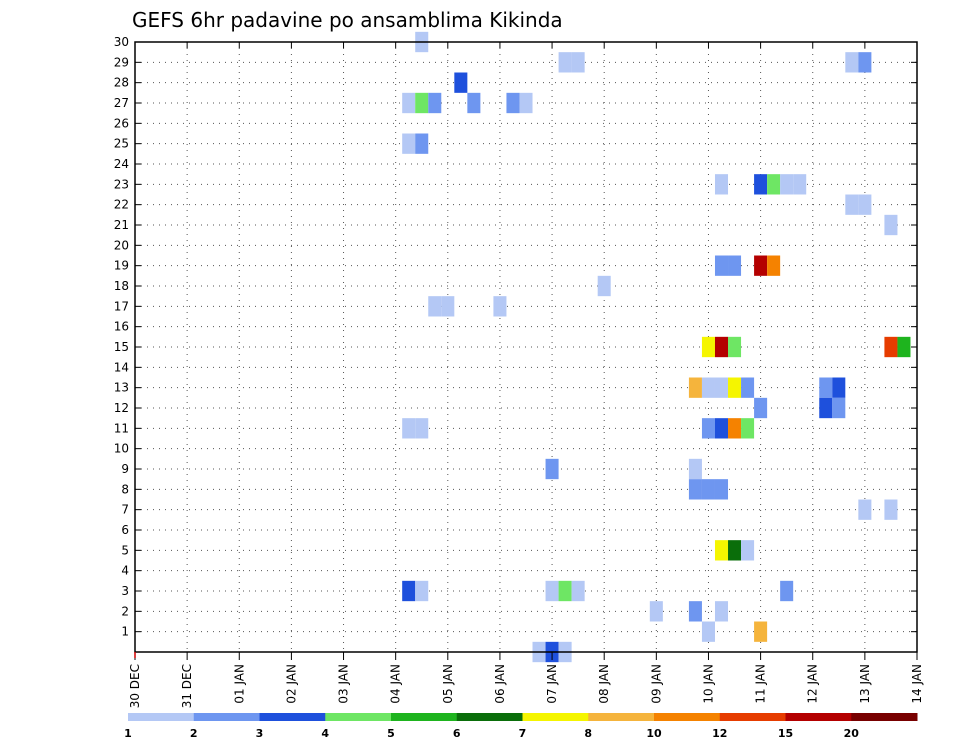 This screenshot has height=742, width=960. I want to click on y-tick-label: 24, so click(121, 164).